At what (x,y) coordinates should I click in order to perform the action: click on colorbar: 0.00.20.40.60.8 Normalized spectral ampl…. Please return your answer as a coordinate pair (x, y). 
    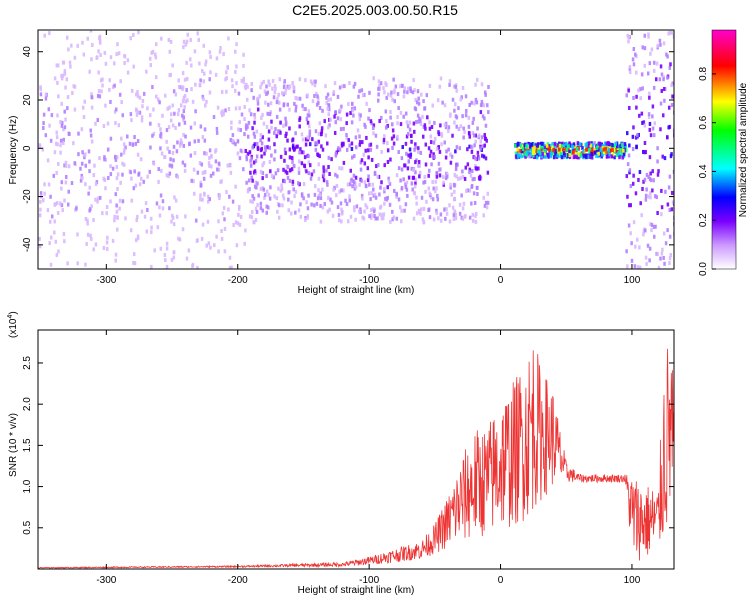
    Looking at the image, I should click on (723, 152).